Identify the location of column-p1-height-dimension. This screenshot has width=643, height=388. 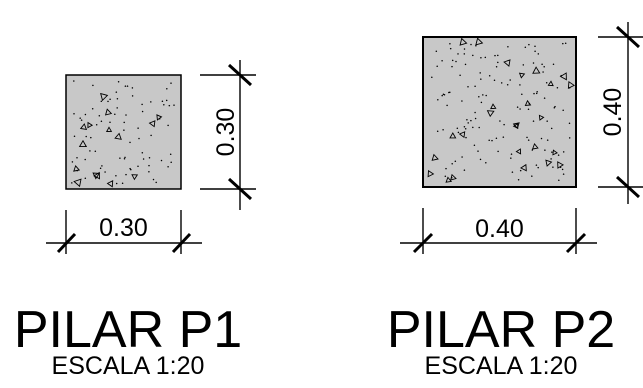
(228, 135).